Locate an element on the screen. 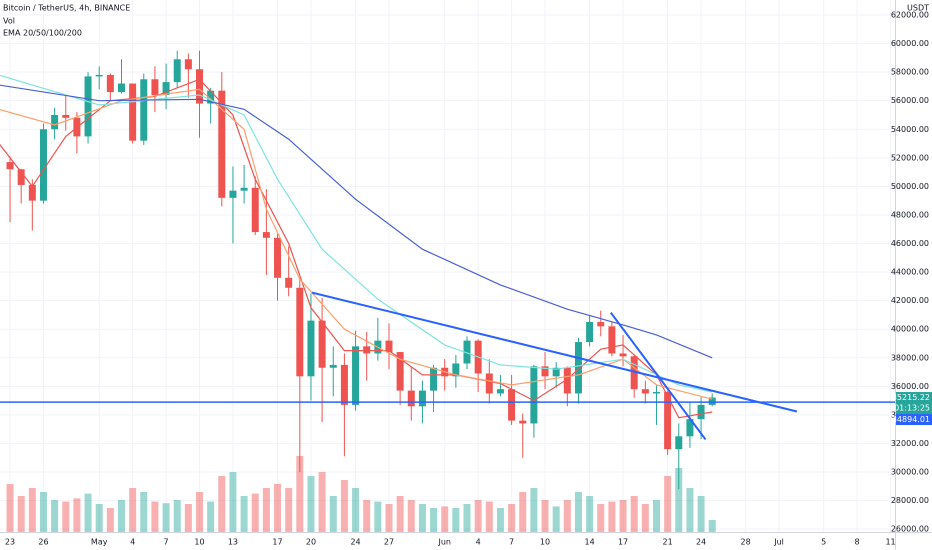 This screenshot has height=550, width=932. y-tick-label: 58000.00 is located at coordinates (910, 72).